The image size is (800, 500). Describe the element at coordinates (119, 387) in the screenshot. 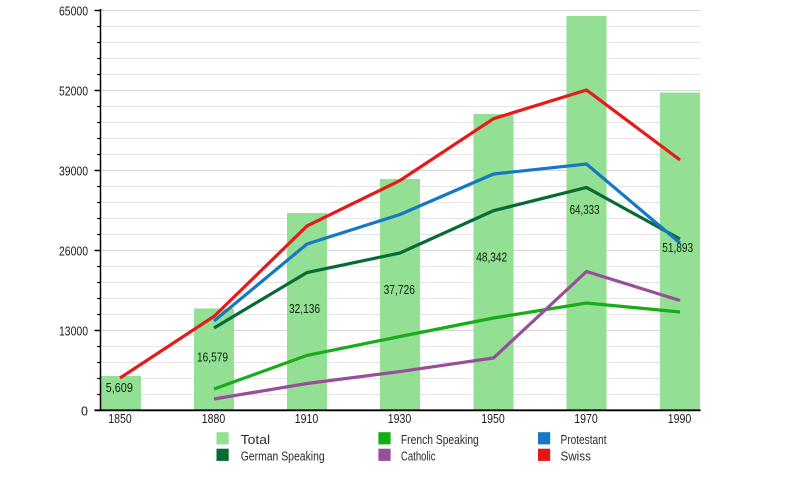

I see `svg-text: 5,609` at that location.